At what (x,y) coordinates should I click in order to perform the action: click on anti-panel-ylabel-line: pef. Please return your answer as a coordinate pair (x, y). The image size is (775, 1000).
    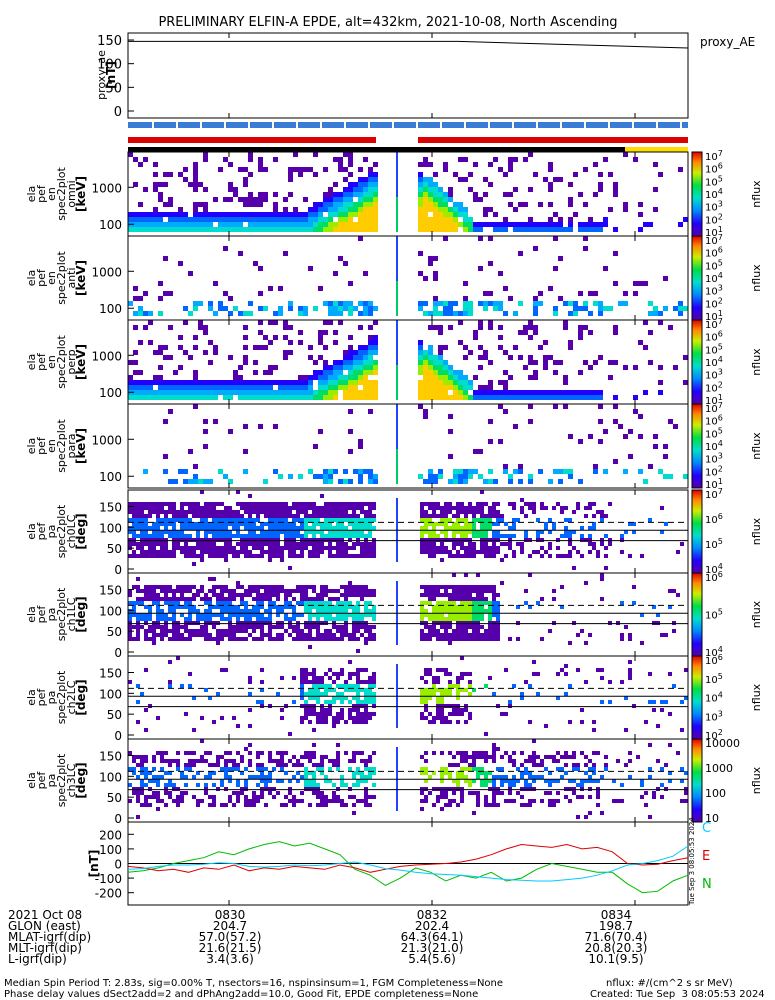
    Looking at the image, I should click on (41, 277).